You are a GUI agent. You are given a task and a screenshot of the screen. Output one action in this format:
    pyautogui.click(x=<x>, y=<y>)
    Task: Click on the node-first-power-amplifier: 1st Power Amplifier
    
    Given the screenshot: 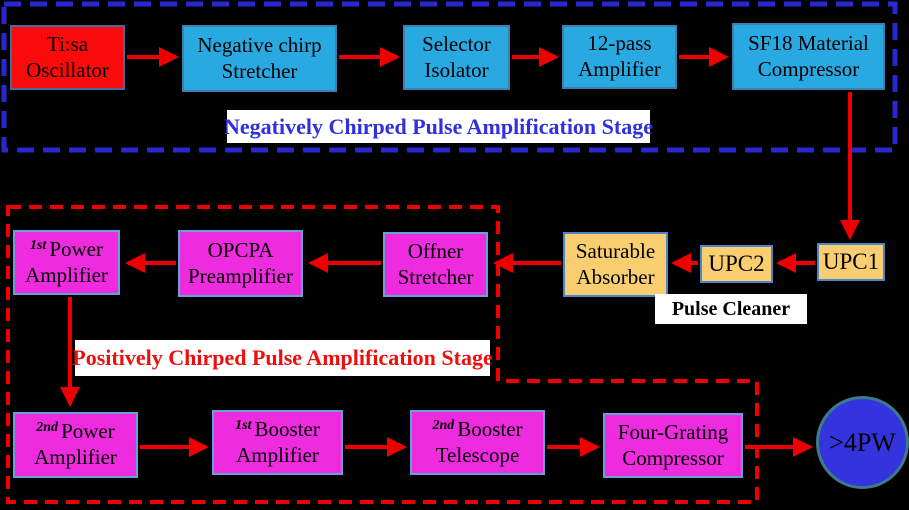 What is the action you would take?
    pyautogui.click(x=66, y=262)
    